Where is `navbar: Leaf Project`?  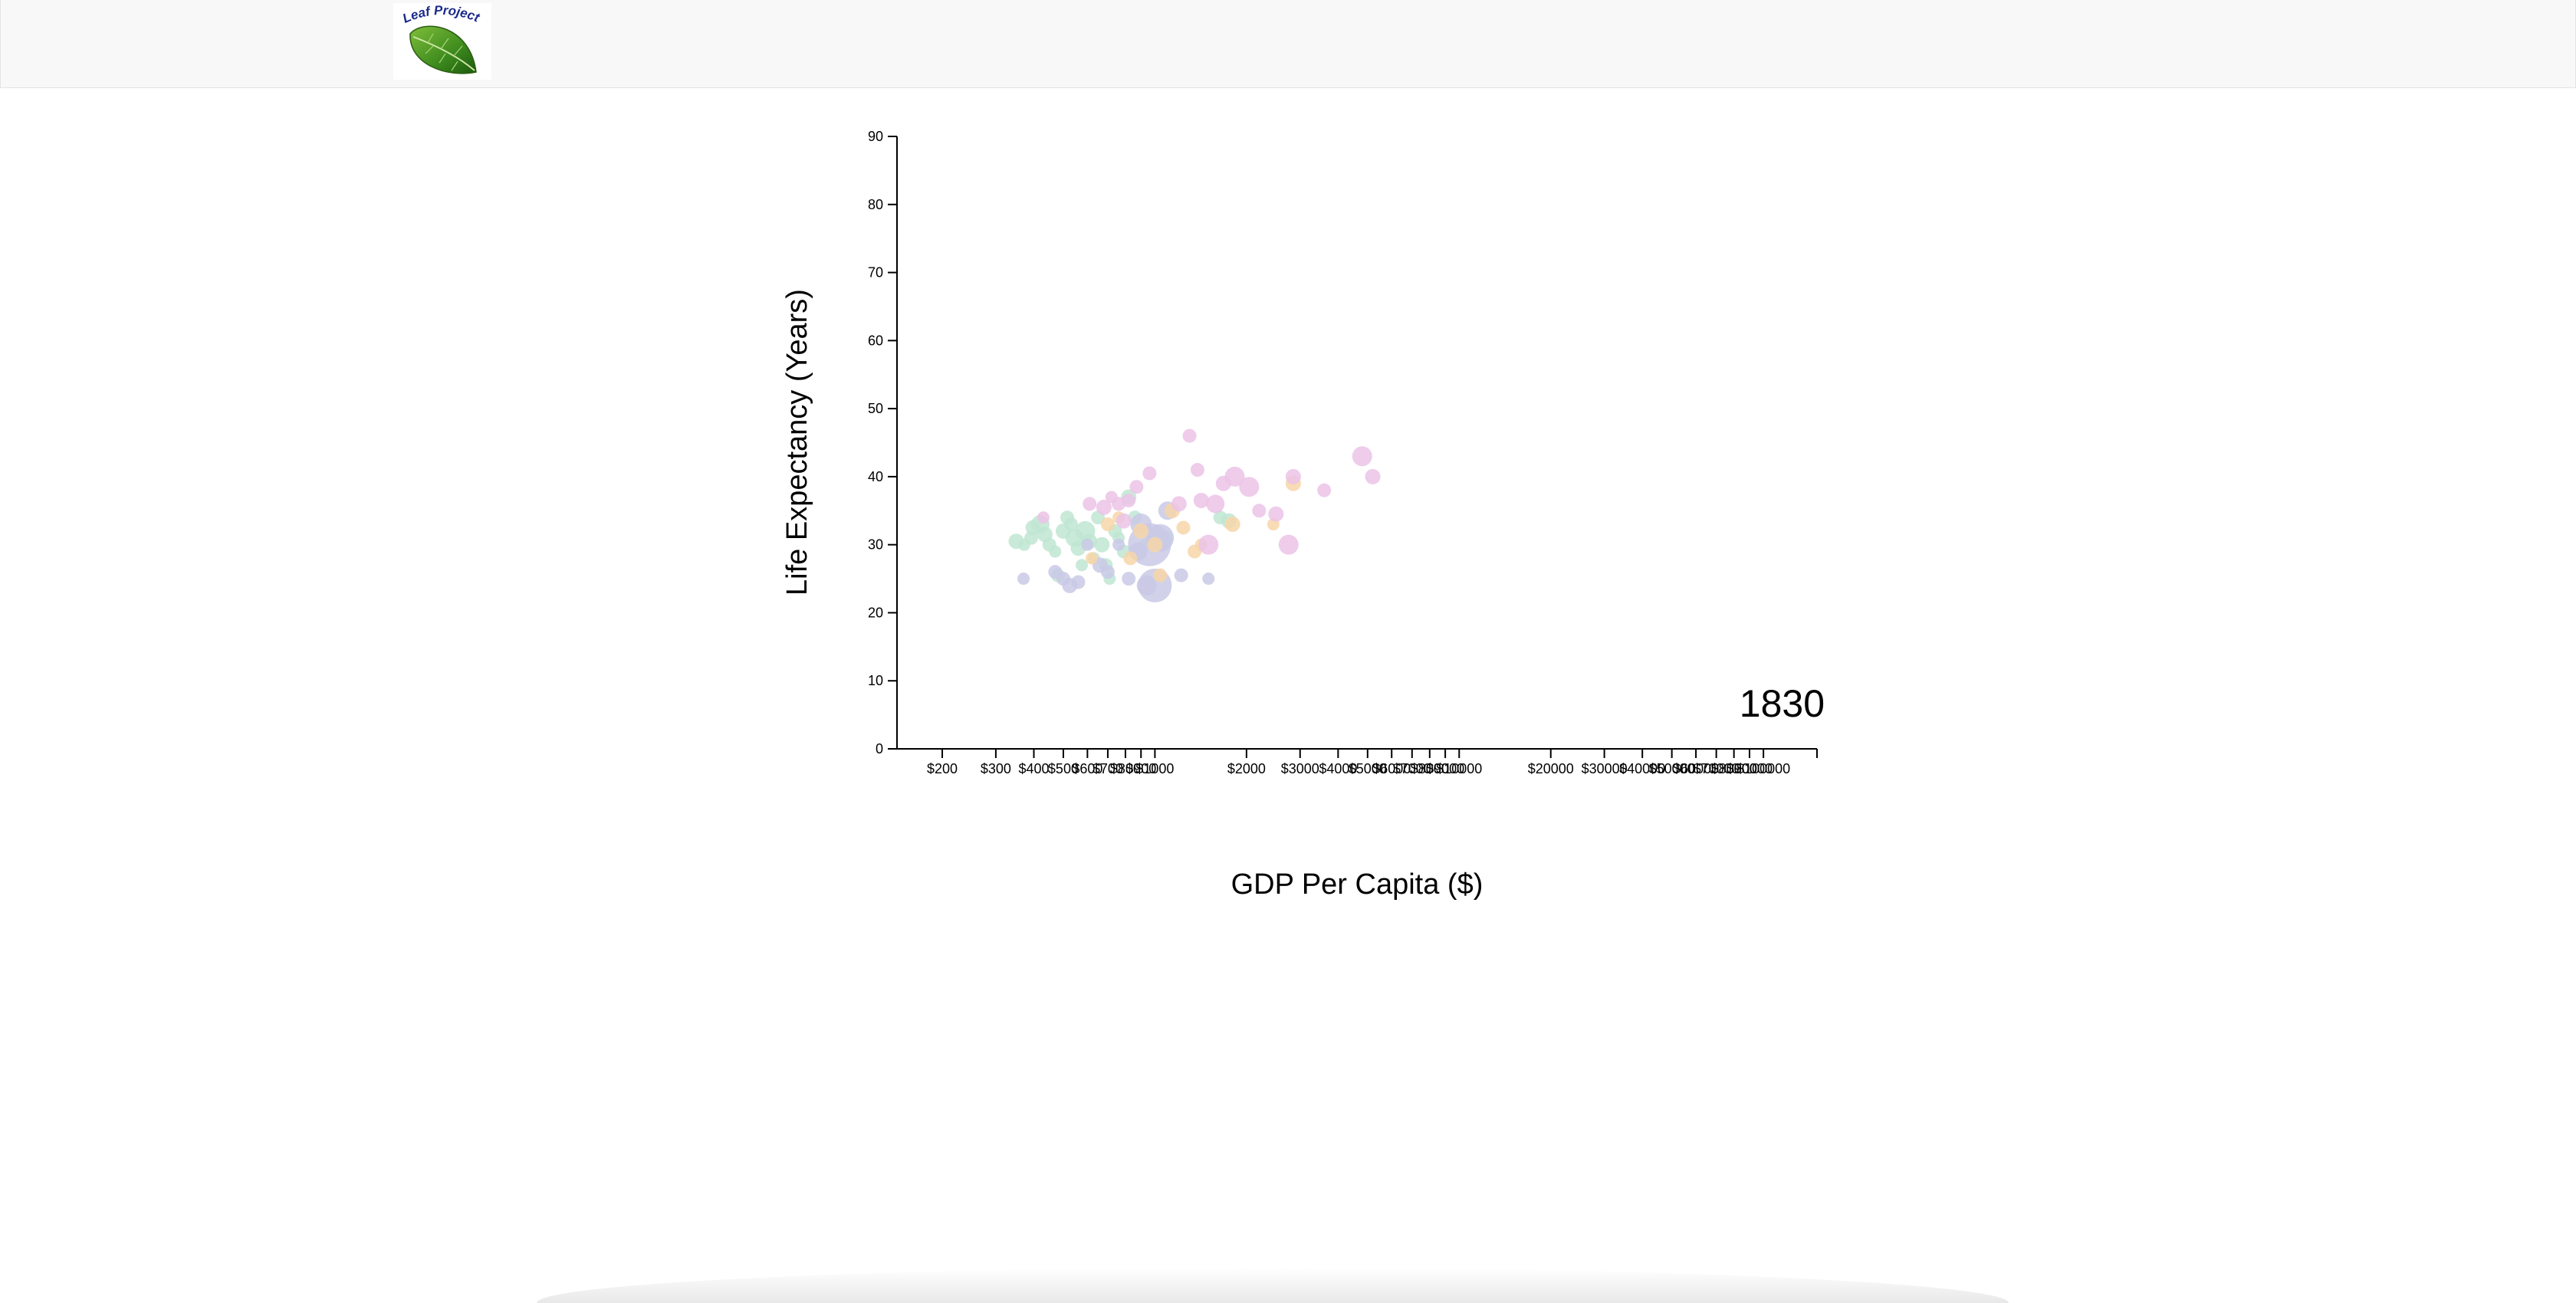 navbar: Leaf Project is located at coordinates (1288, 44).